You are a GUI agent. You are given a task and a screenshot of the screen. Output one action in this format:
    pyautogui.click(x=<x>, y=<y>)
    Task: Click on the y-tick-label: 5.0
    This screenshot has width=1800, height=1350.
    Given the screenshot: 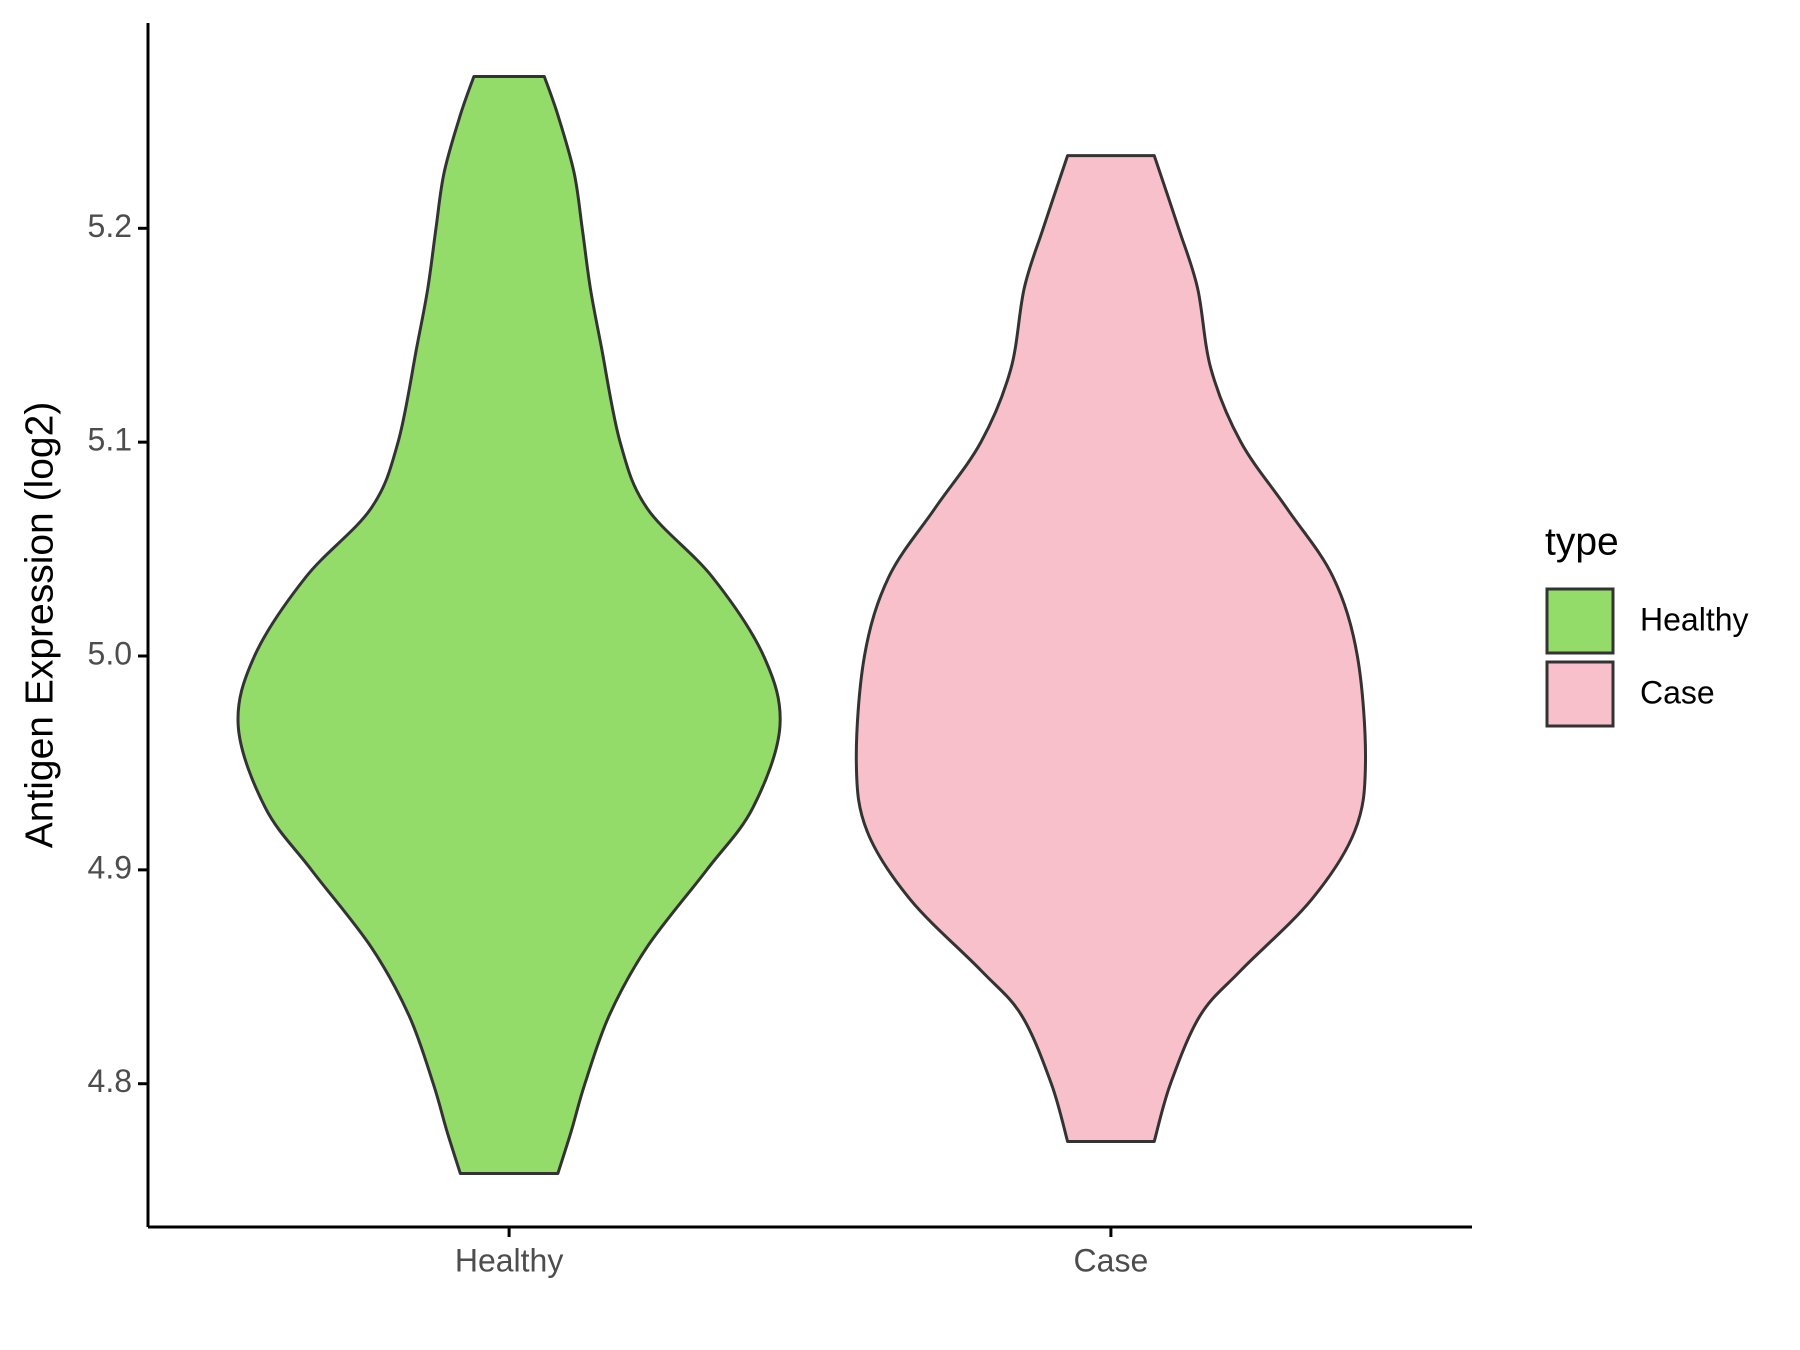 What is the action you would take?
    pyautogui.click(x=110, y=653)
    